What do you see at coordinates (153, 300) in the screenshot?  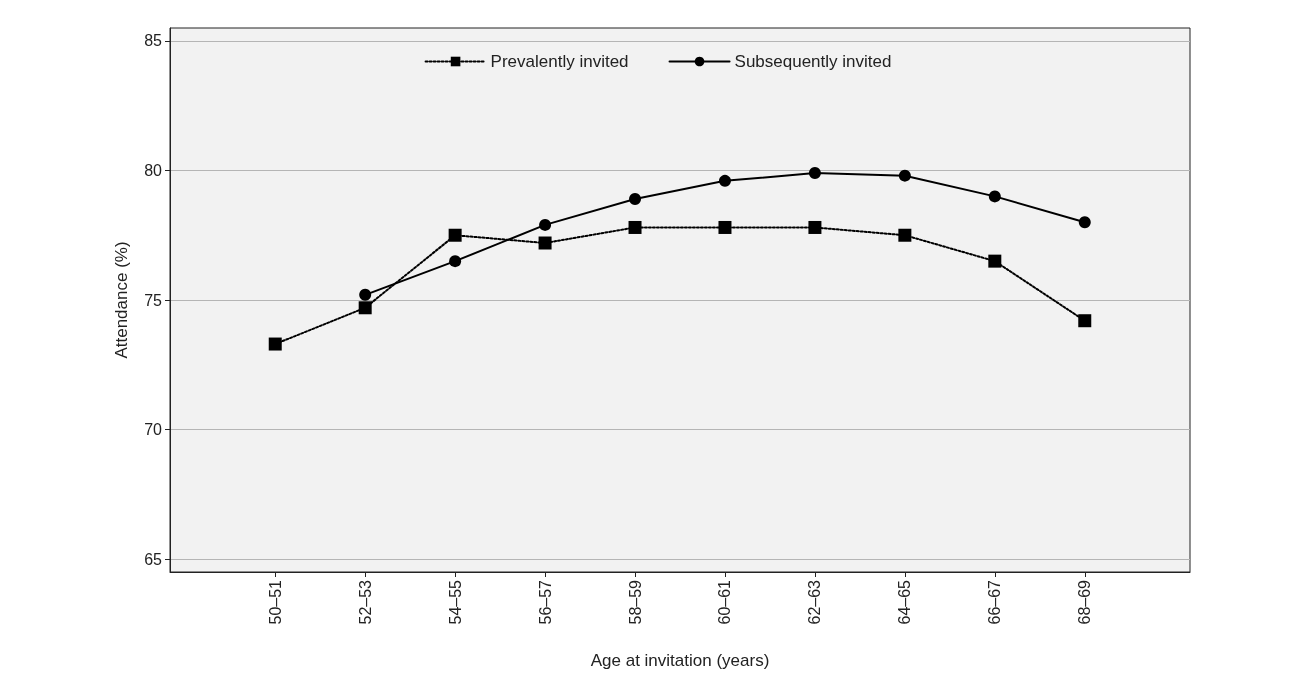 I see `y-tick-label: 75` at bounding box center [153, 300].